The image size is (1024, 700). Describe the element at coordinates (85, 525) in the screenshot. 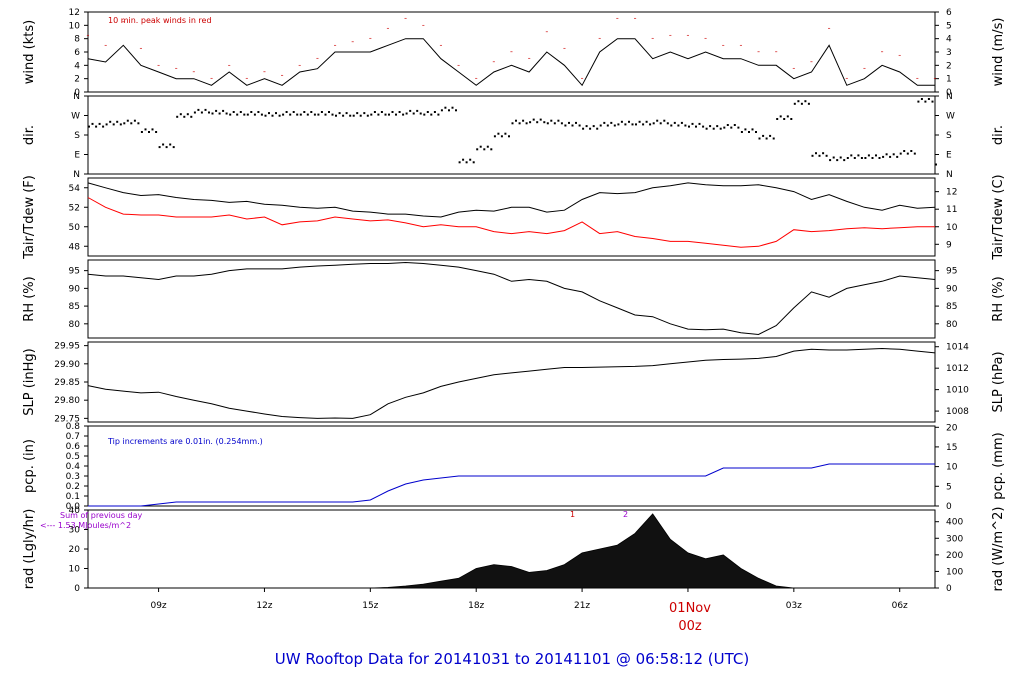

I see `rad-sum-value: <--- 1.53 MJoules/m^2` at that location.